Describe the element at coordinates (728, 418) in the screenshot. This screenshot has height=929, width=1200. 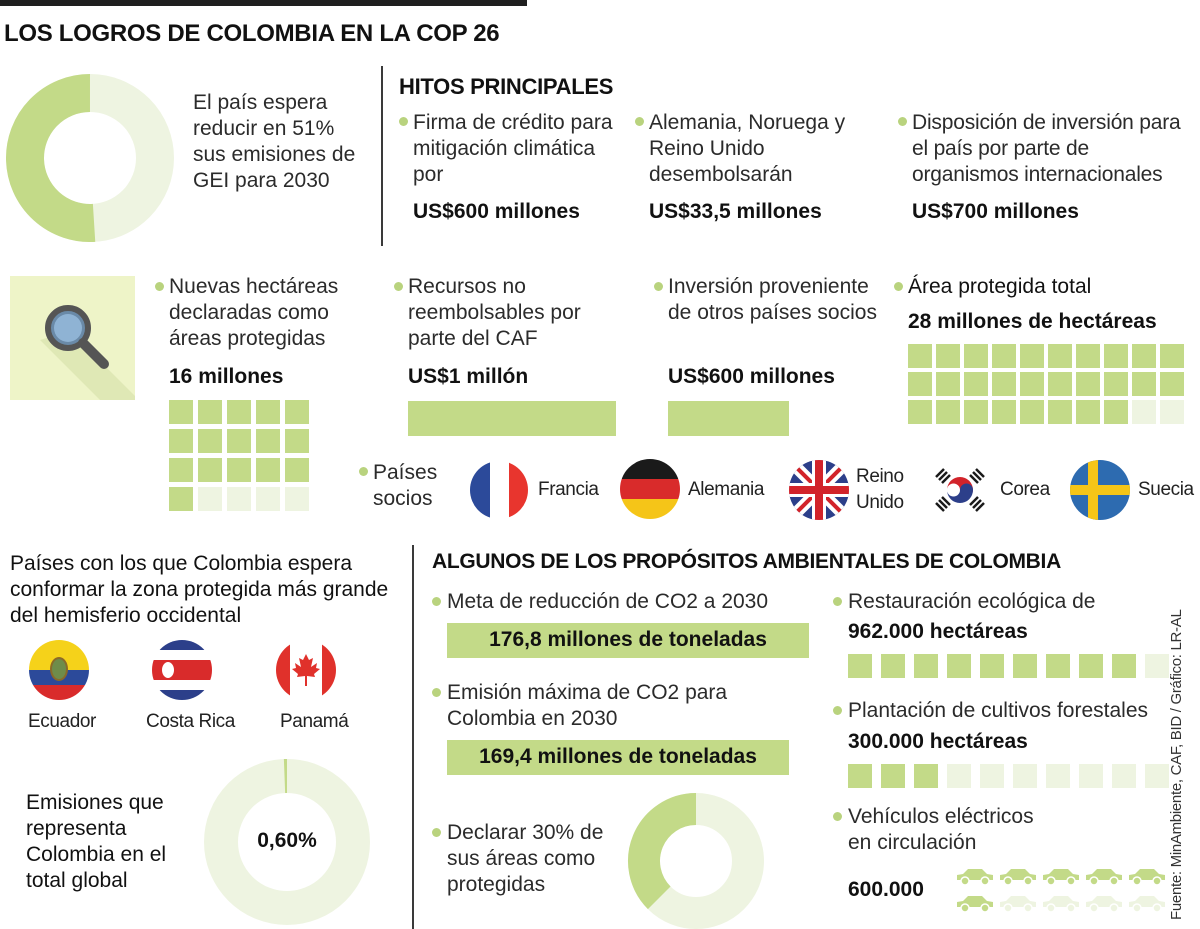
I see `stat-3-bar` at that location.